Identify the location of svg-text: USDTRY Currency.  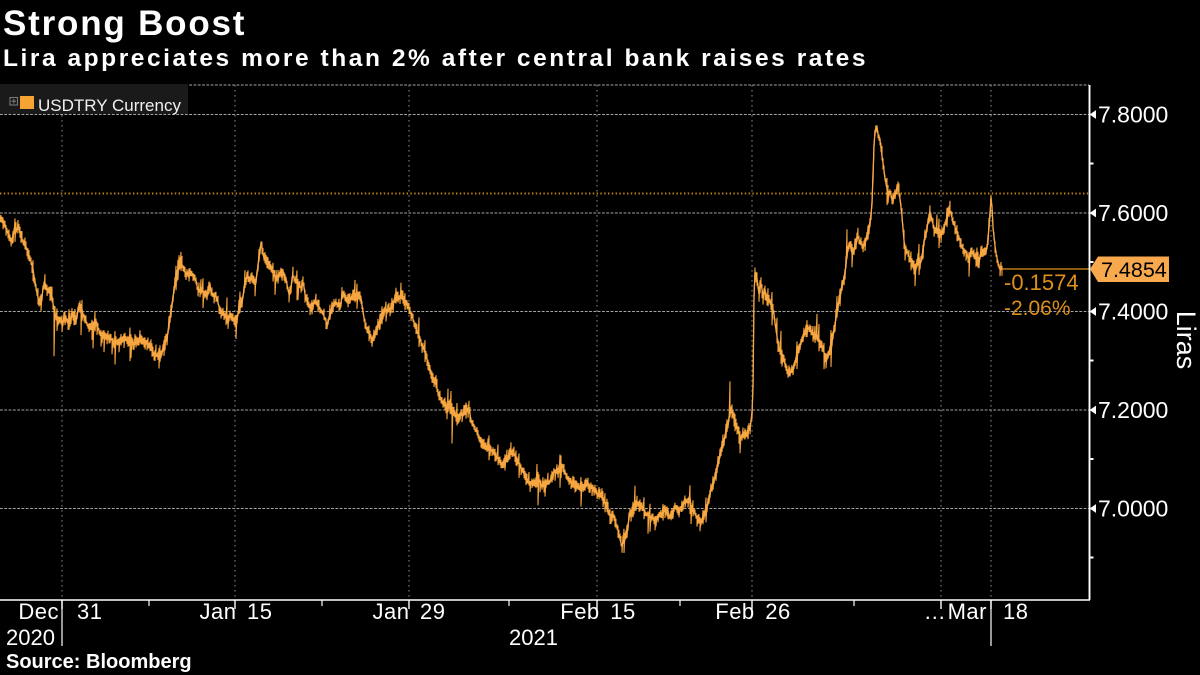
(109, 105).